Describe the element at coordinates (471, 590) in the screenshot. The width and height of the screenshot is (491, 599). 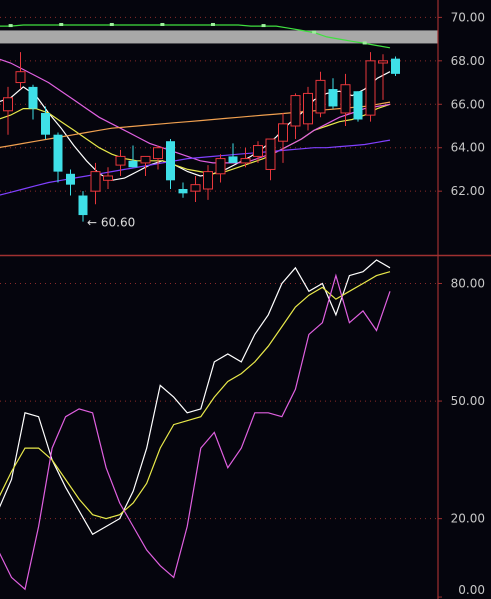
I see `osc-tick-label: 0.00` at that location.